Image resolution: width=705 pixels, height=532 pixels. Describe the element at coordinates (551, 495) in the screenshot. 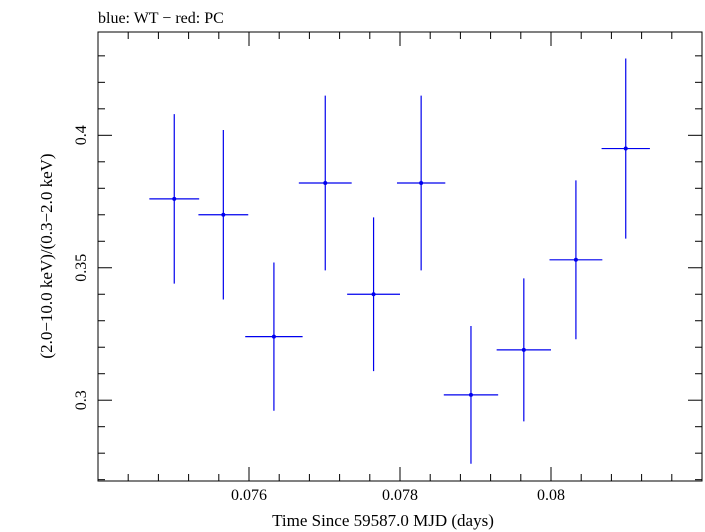

I see `x-tick-label: 0.08` at that location.